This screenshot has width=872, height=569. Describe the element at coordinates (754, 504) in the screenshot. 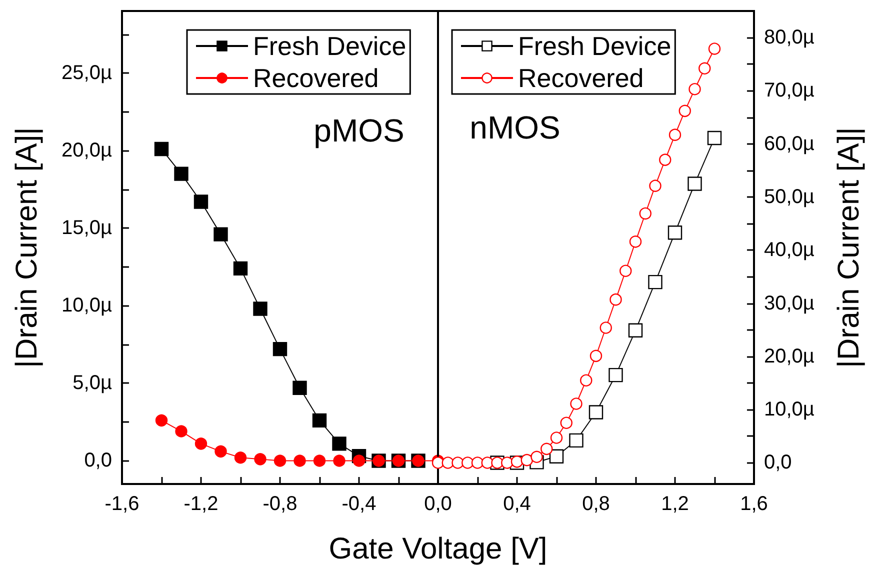

I see `x-tick-label: 1,6` at that location.